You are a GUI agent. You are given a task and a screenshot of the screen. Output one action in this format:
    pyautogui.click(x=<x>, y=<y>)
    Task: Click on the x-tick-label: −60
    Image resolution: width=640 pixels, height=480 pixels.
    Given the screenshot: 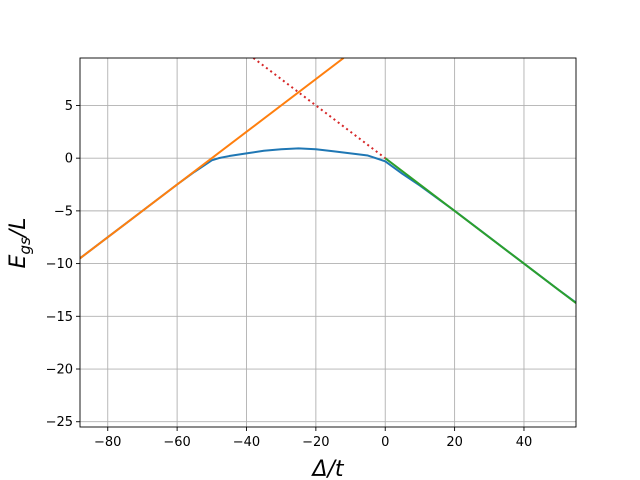 What is the action you would take?
    pyautogui.click(x=176, y=442)
    